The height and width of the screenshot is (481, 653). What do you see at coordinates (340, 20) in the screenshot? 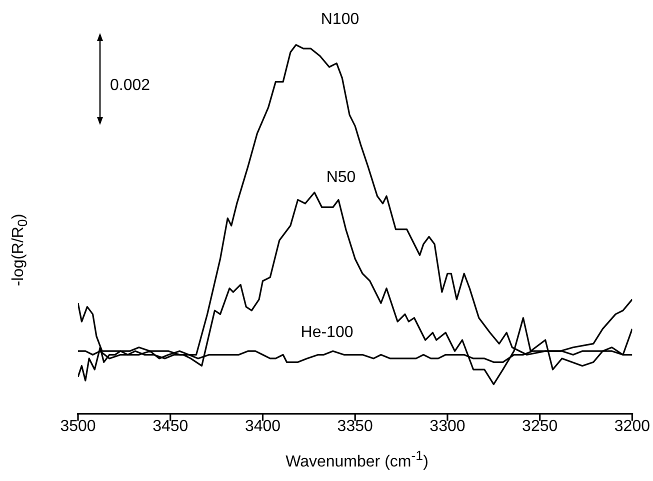
I see `text: N100` at bounding box center [340, 20].